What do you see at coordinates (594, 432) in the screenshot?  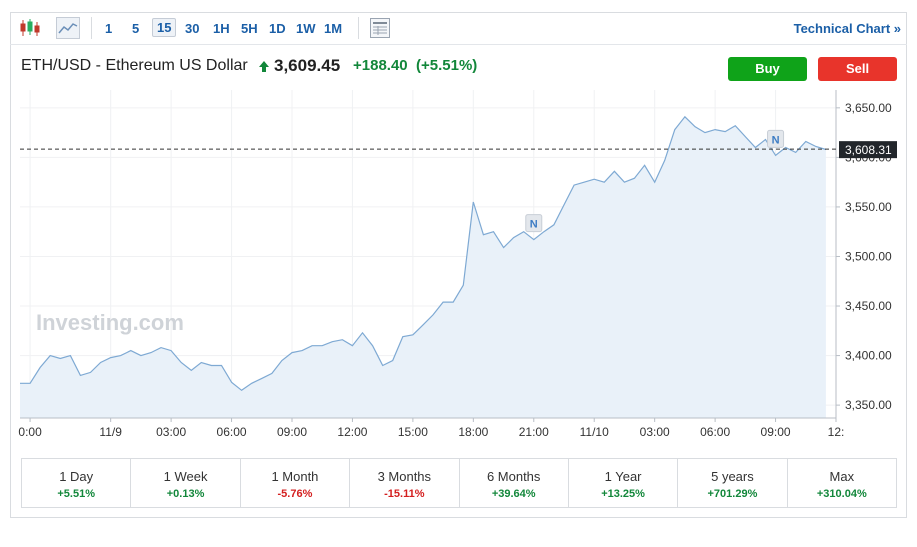 I see `x-tick-label: 11/10` at bounding box center [594, 432].